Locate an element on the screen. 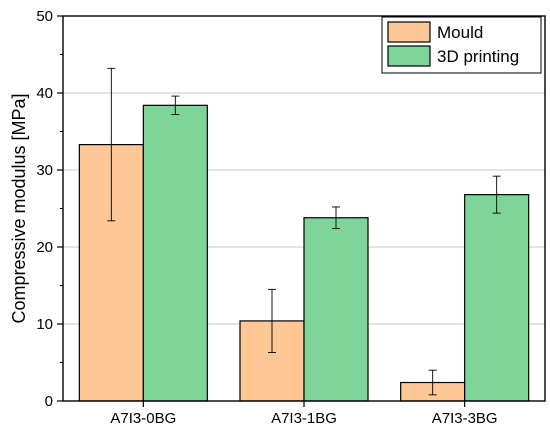 This screenshot has width=550, height=431. y-tick-label: 0 is located at coordinates (49, 401).